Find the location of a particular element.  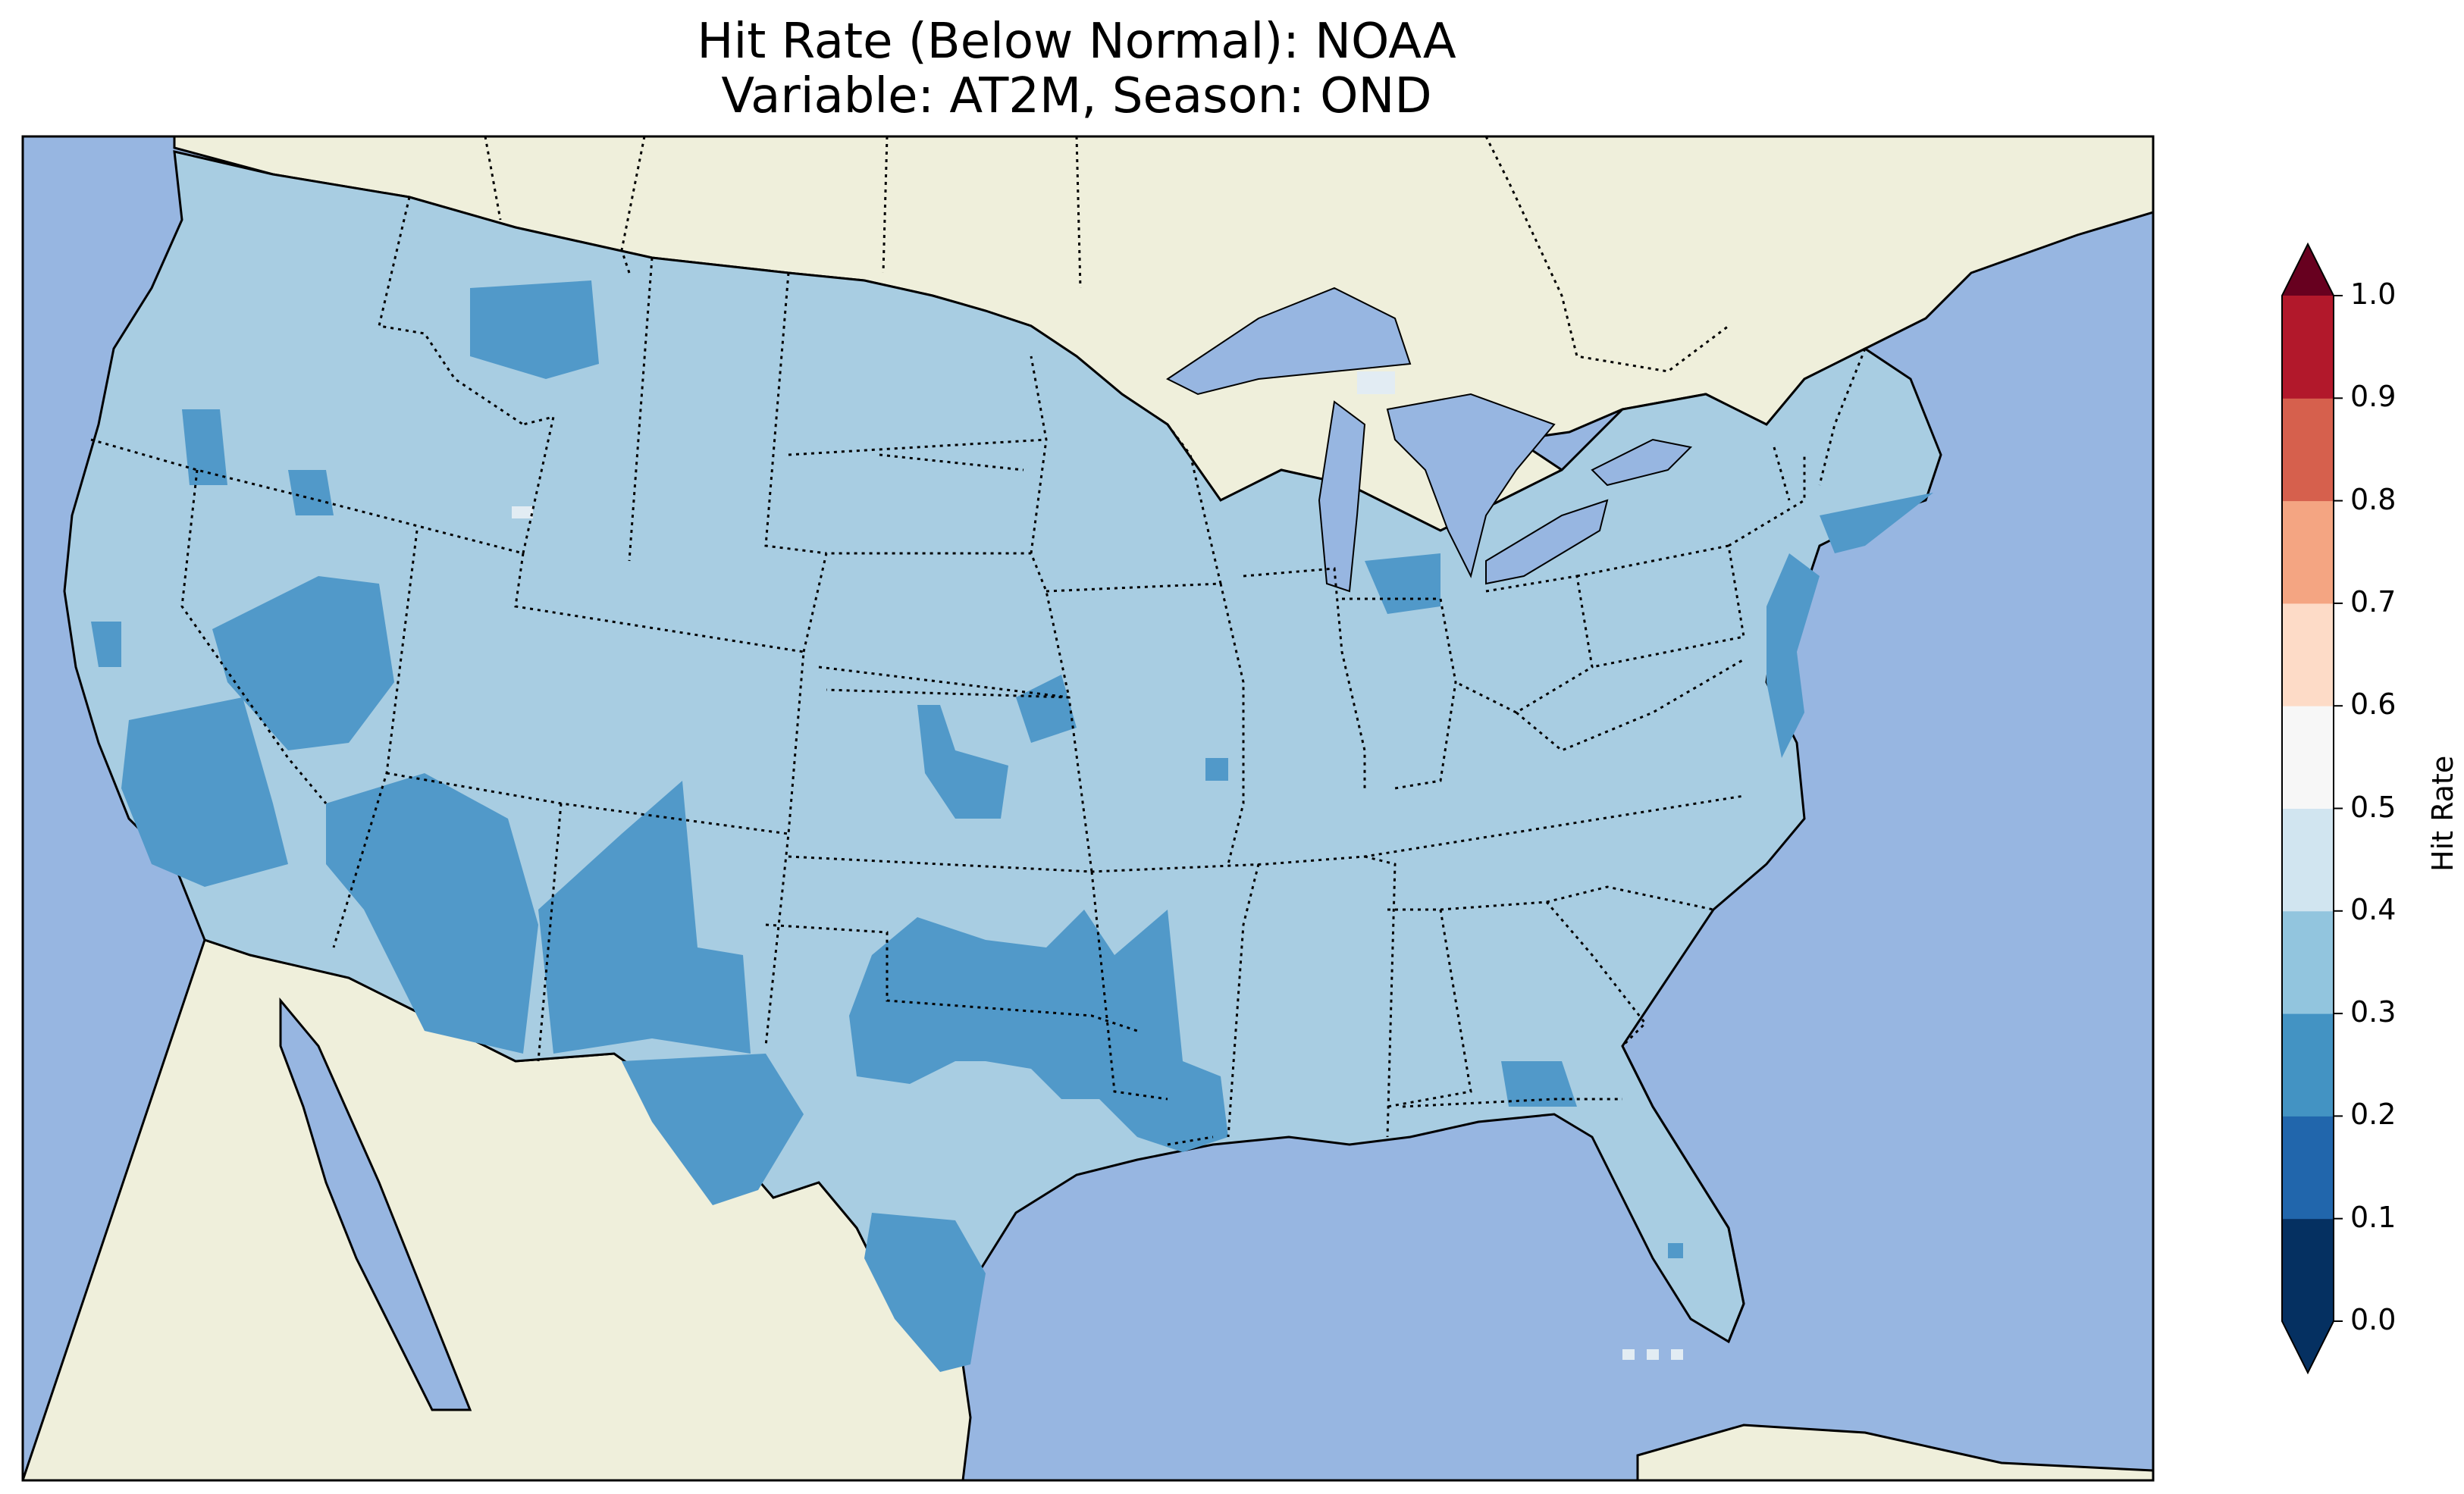

colorbar-title: Hit Rate is located at coordinates (2442, 813).